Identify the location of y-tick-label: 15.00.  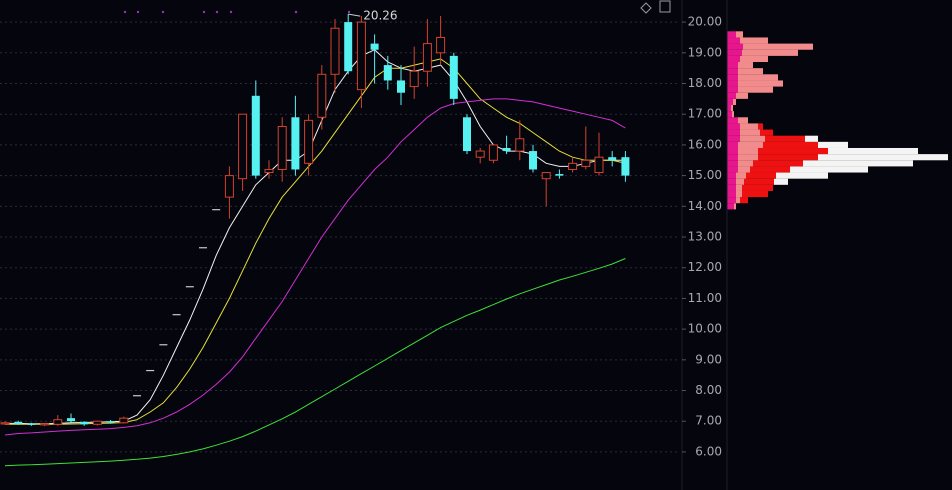
(705, 175).